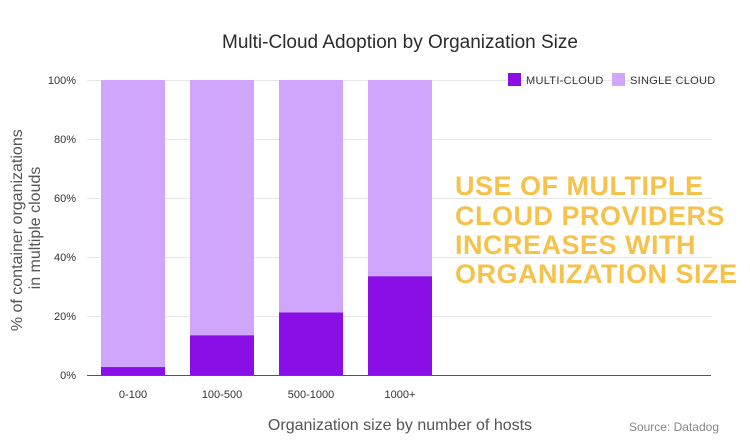 The height and width of the screenshot is (446, 750). Describe the element at coordinates (400, 325) in the screenshot. I see `bar-multi-cloud-1000+` at that location.